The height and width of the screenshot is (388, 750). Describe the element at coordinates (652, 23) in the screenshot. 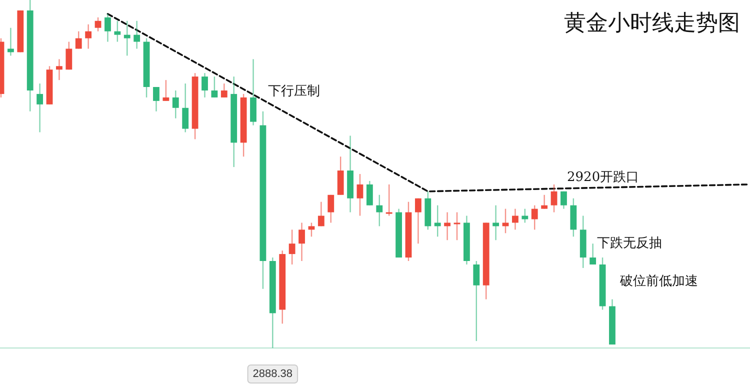

I see `text: 黄金小时线走势图` at that location.